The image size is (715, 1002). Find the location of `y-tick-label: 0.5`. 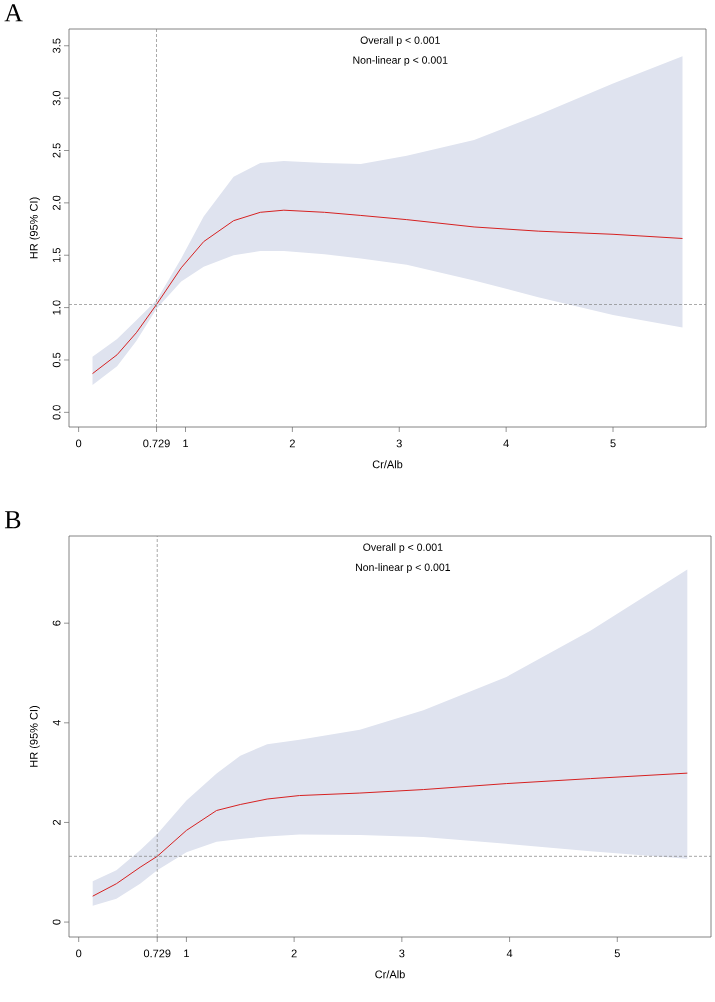

y-tick-label: 0.5 is located at coordinates (56, 360).